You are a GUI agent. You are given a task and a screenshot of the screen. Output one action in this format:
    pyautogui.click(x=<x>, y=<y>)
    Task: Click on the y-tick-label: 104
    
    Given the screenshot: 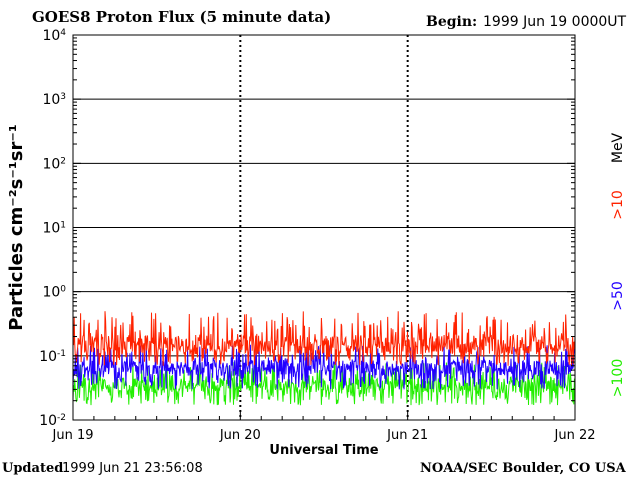 What is the action you would take?
    pyautogui.click(x=54, y=36)
    